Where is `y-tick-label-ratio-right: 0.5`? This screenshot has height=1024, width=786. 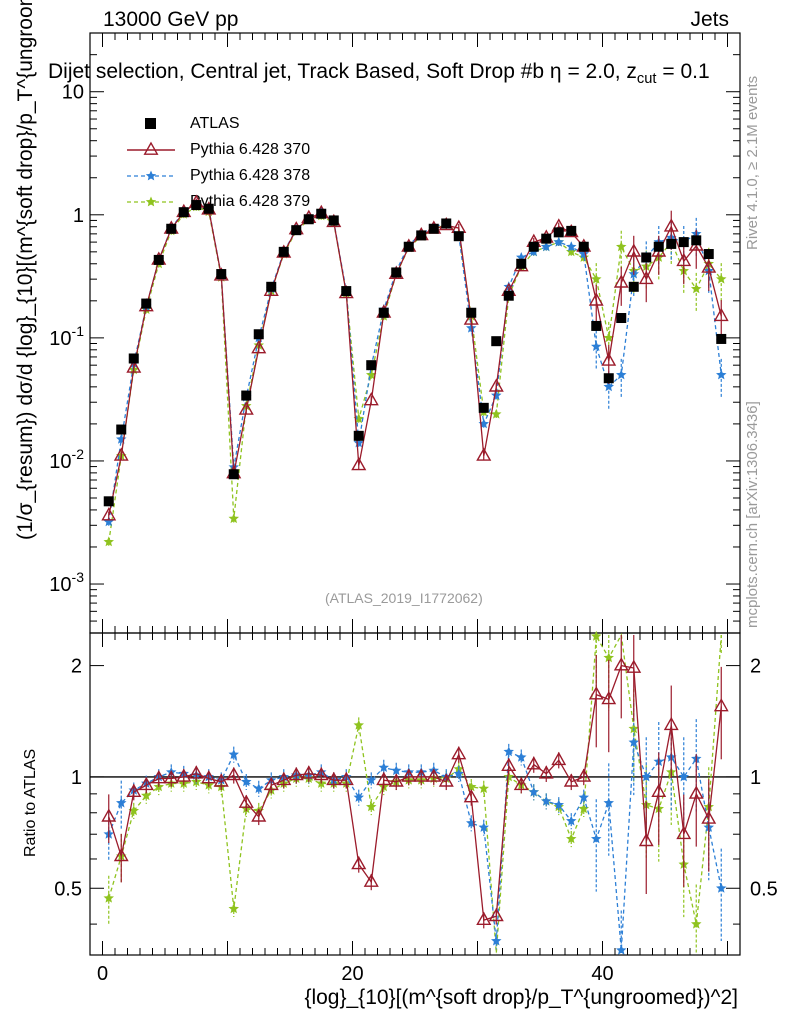
y-tick-label-ratio-right: 0.5 is located at coordinates (764, 889).